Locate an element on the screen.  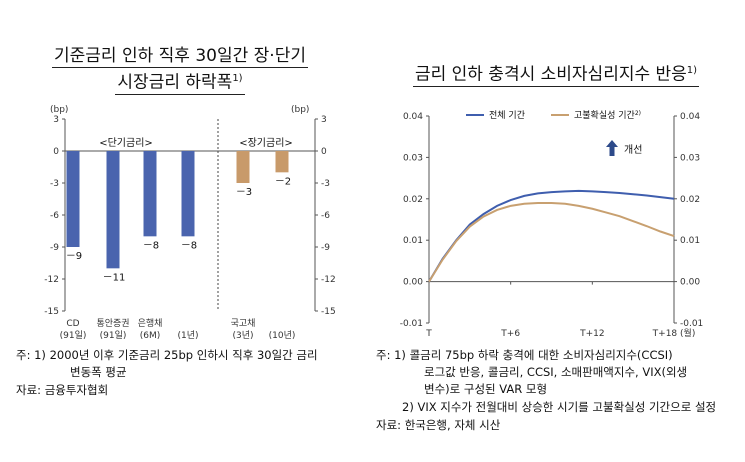
right-title-sup: 1) is located at coordinates (692, 70).